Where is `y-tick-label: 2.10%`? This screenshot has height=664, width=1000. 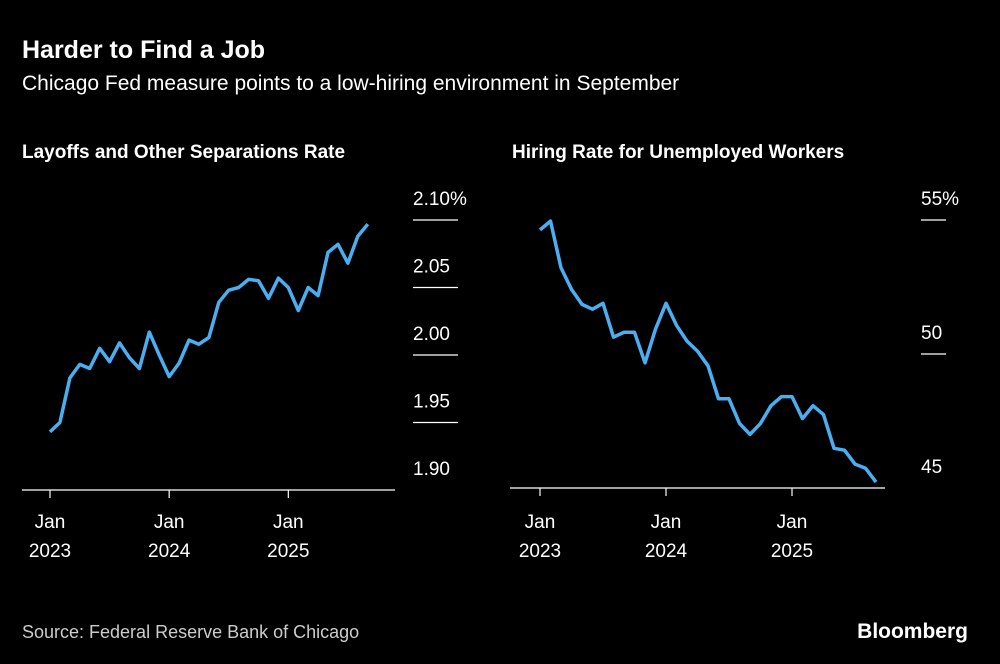 y-tick-label: 2.10% is located at coordinates (440, 199).